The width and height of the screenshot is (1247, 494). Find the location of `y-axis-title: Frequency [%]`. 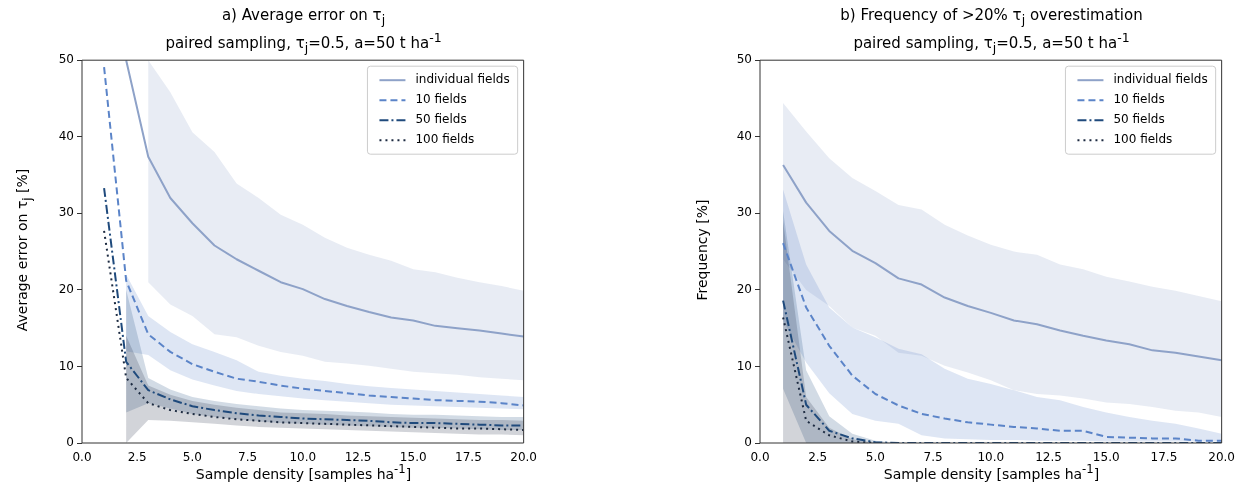

y-axis-title: Frequency [%] is located at coordinates (702, 250).